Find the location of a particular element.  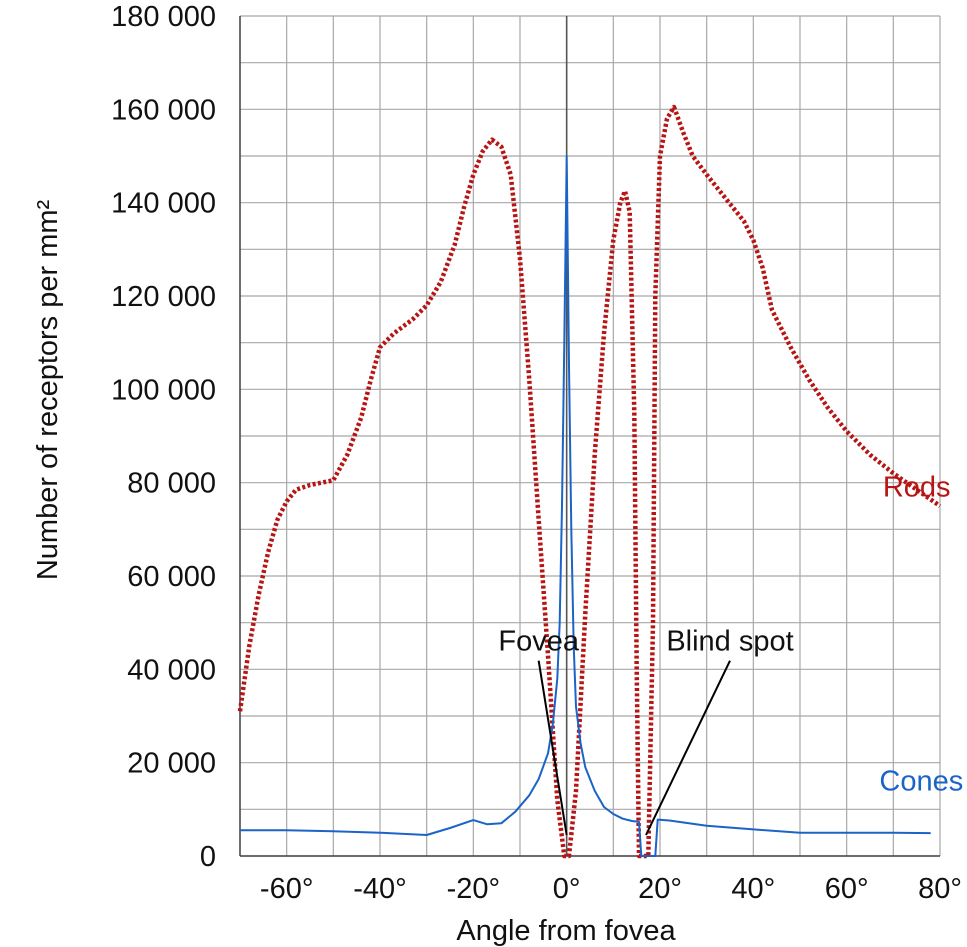

x-tick-label: 40° is located at coordinates (753, 889).